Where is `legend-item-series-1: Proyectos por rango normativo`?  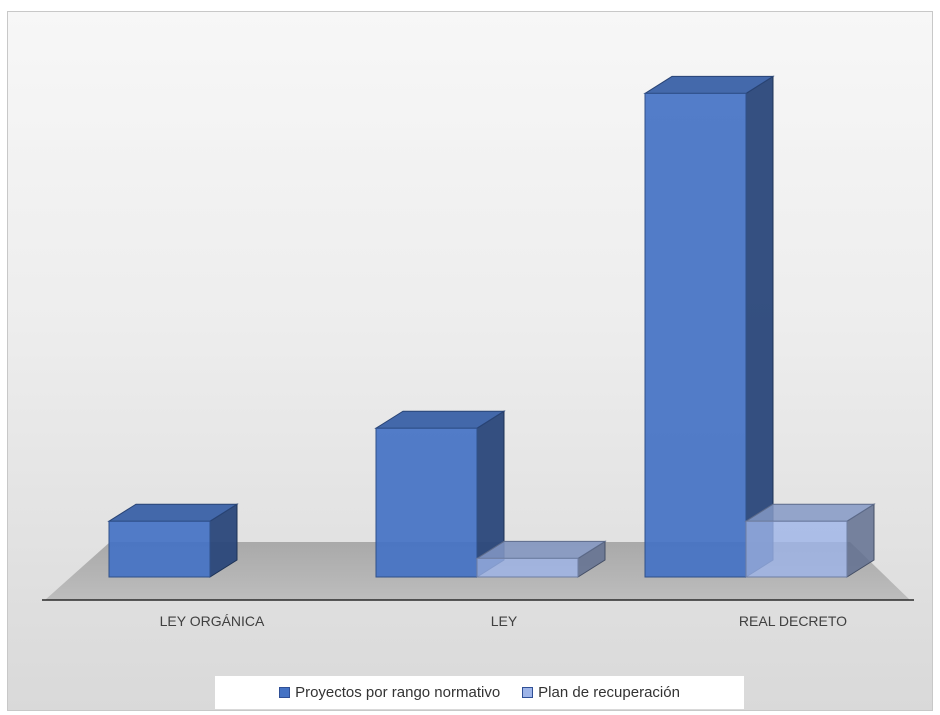 legend-item-series-1: Proyectos por rango normativo is located at coordinates (389, 692).